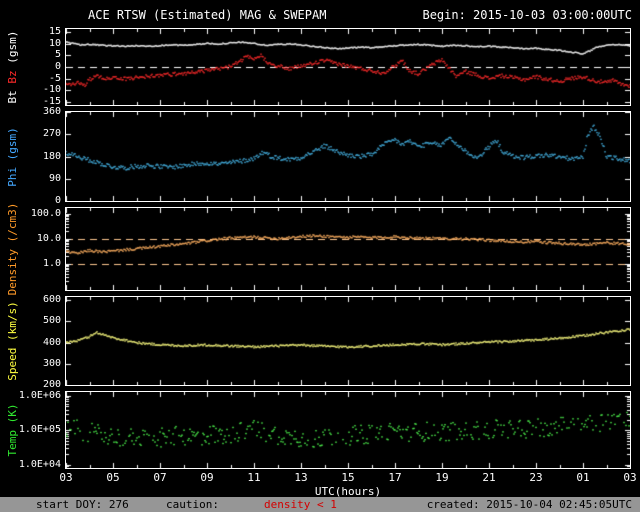  I want to click on x-tick-label: 15, so click(348, 477).